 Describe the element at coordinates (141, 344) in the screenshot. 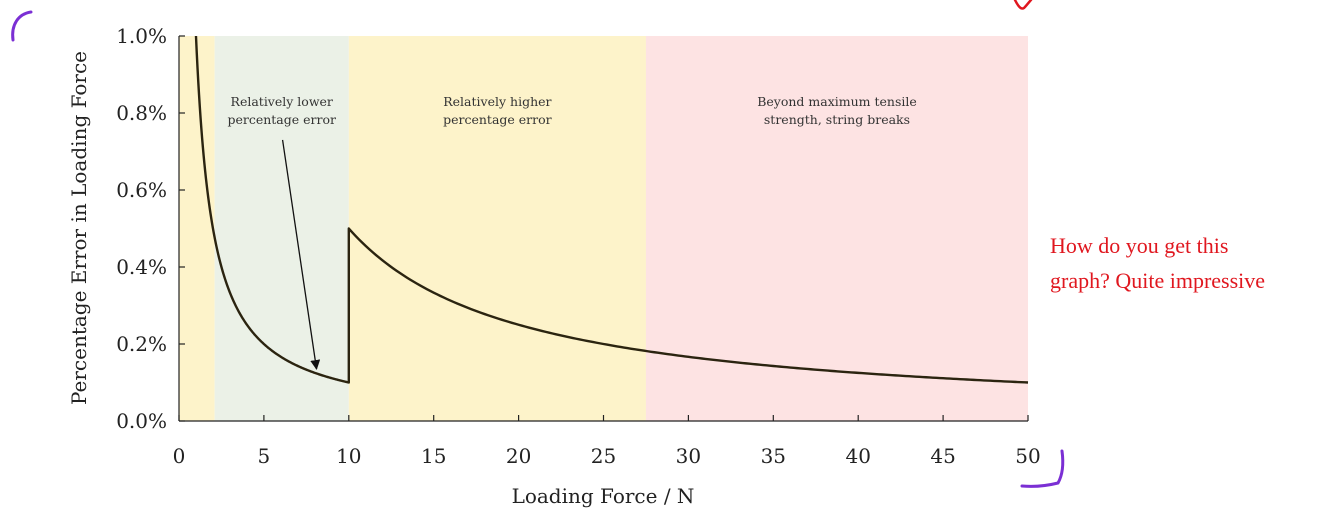

I see `y-tick-label: 0.2%` at that location.